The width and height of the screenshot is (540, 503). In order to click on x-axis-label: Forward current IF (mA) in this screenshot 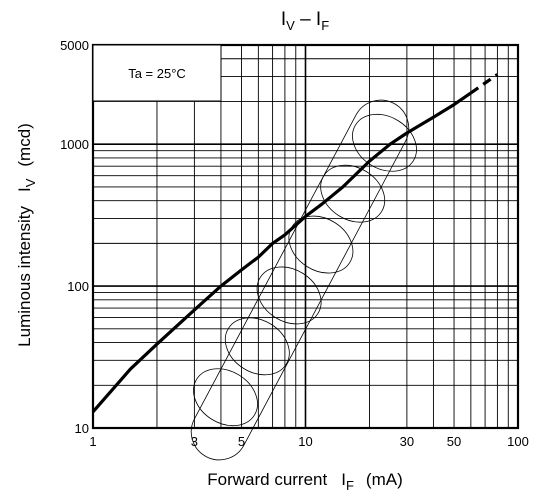, I will do `click(305, 481)`.